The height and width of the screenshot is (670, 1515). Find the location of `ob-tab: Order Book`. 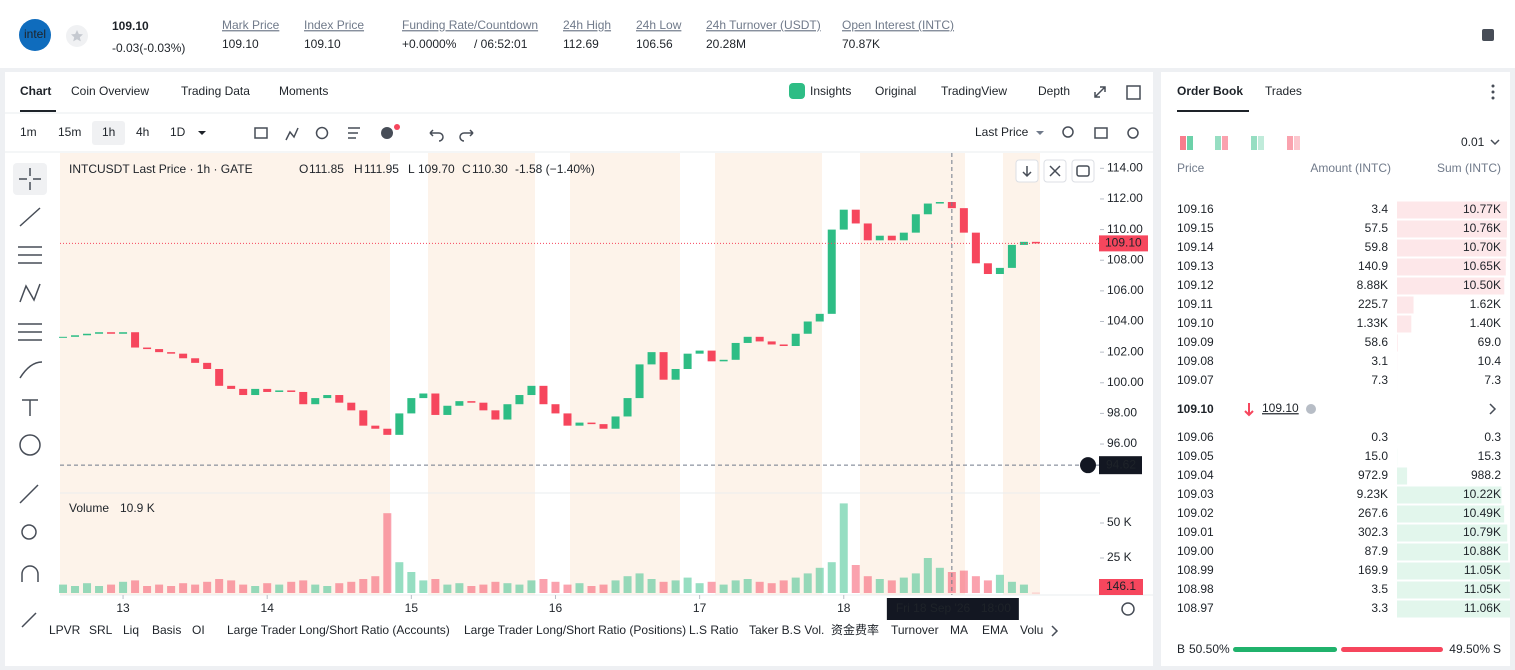

ob-tab: Order Book is located at coordinates (1210, 91).